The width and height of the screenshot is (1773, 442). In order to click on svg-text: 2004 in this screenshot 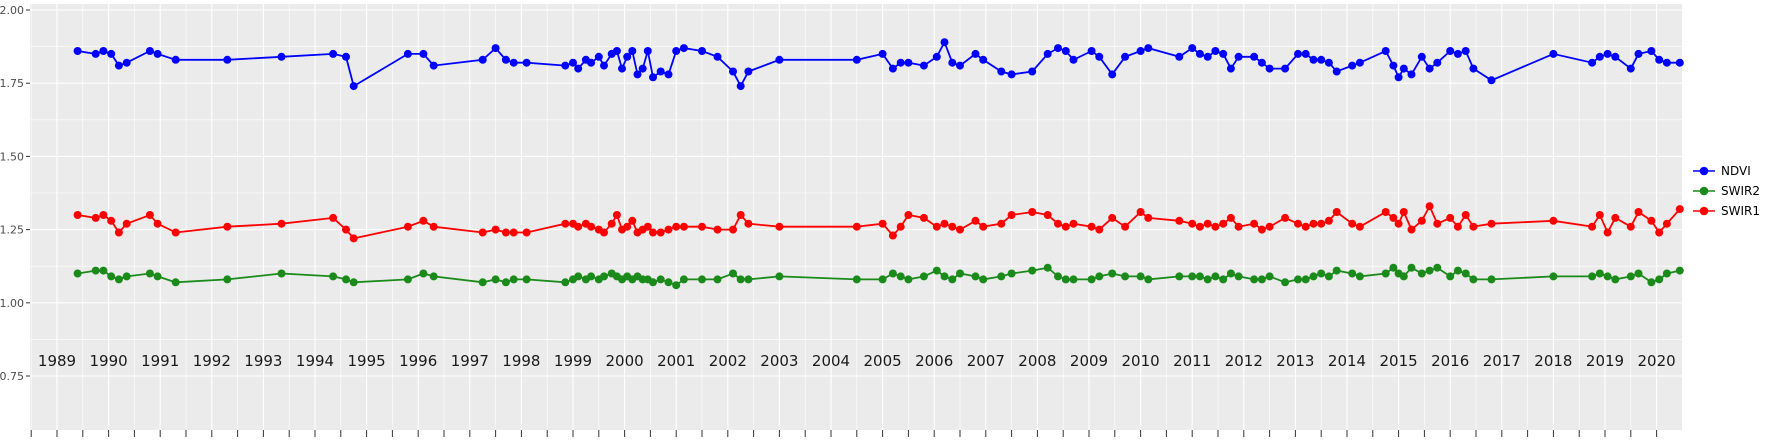, I will do `click(831, 361)`.